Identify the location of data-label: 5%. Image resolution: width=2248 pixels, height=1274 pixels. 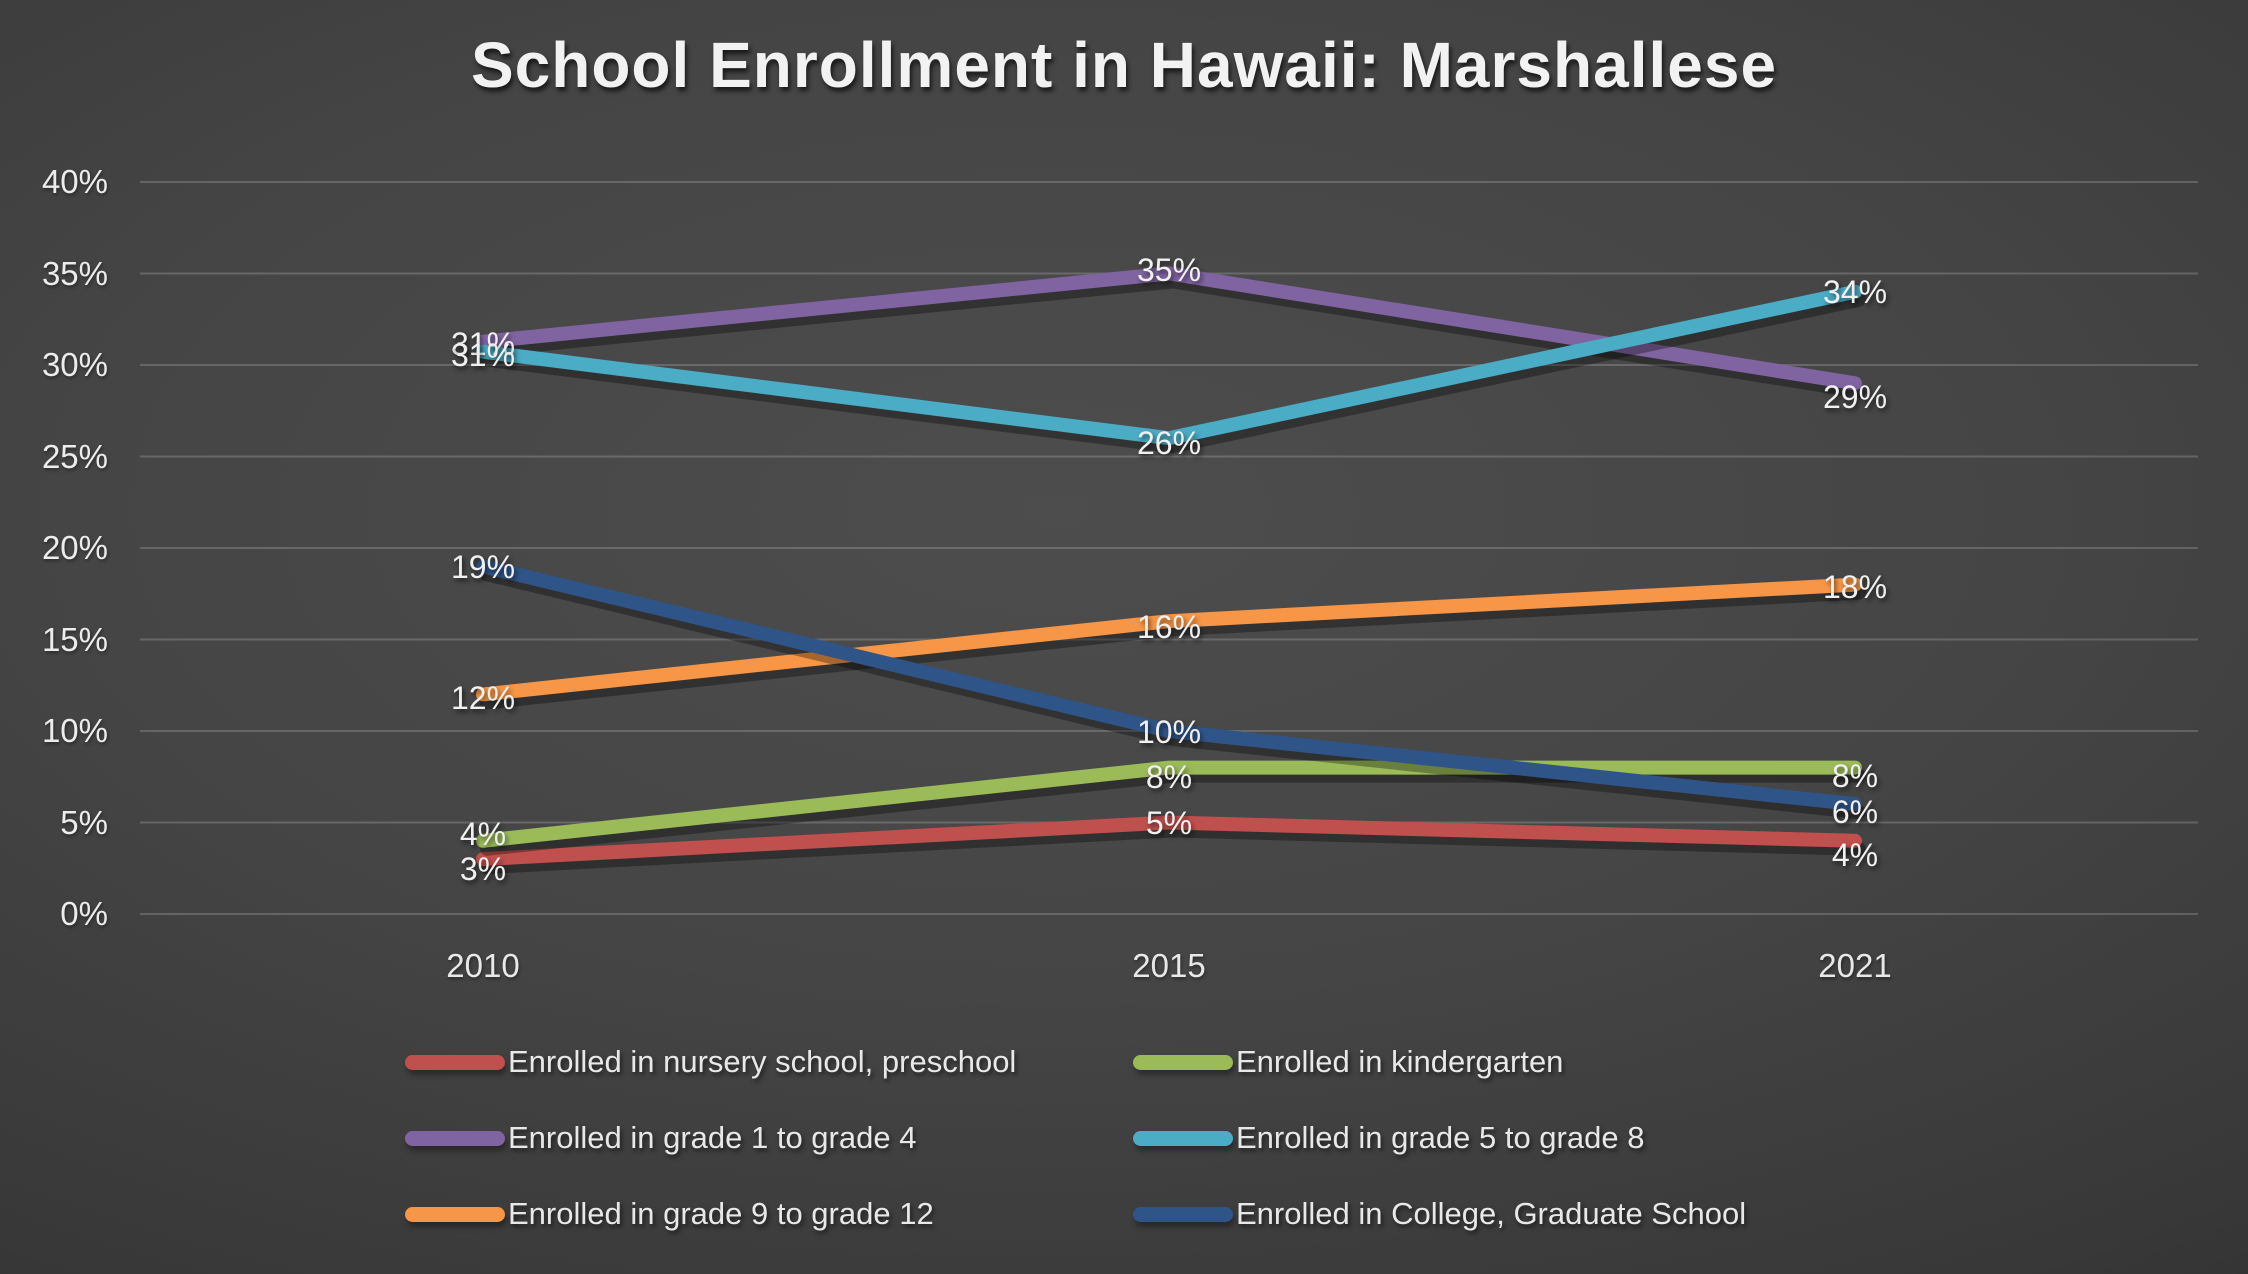
(1169, 822).